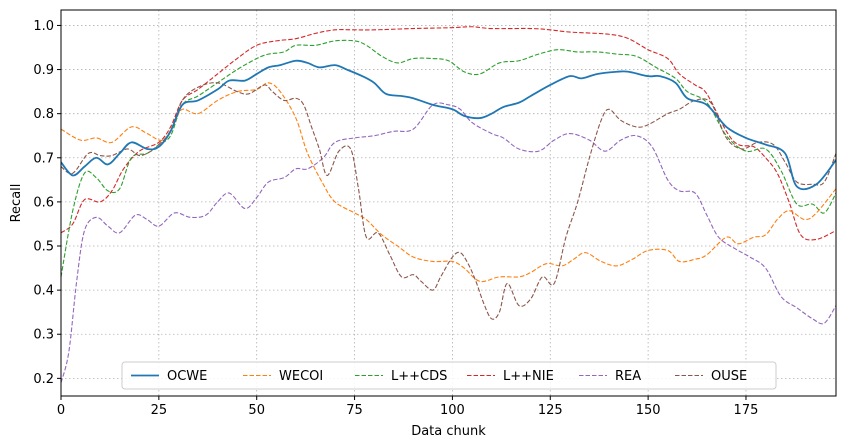  Describe the element at coordinates (550, 410) in the screenshot. I see `x-tick-label: 125` at that location.